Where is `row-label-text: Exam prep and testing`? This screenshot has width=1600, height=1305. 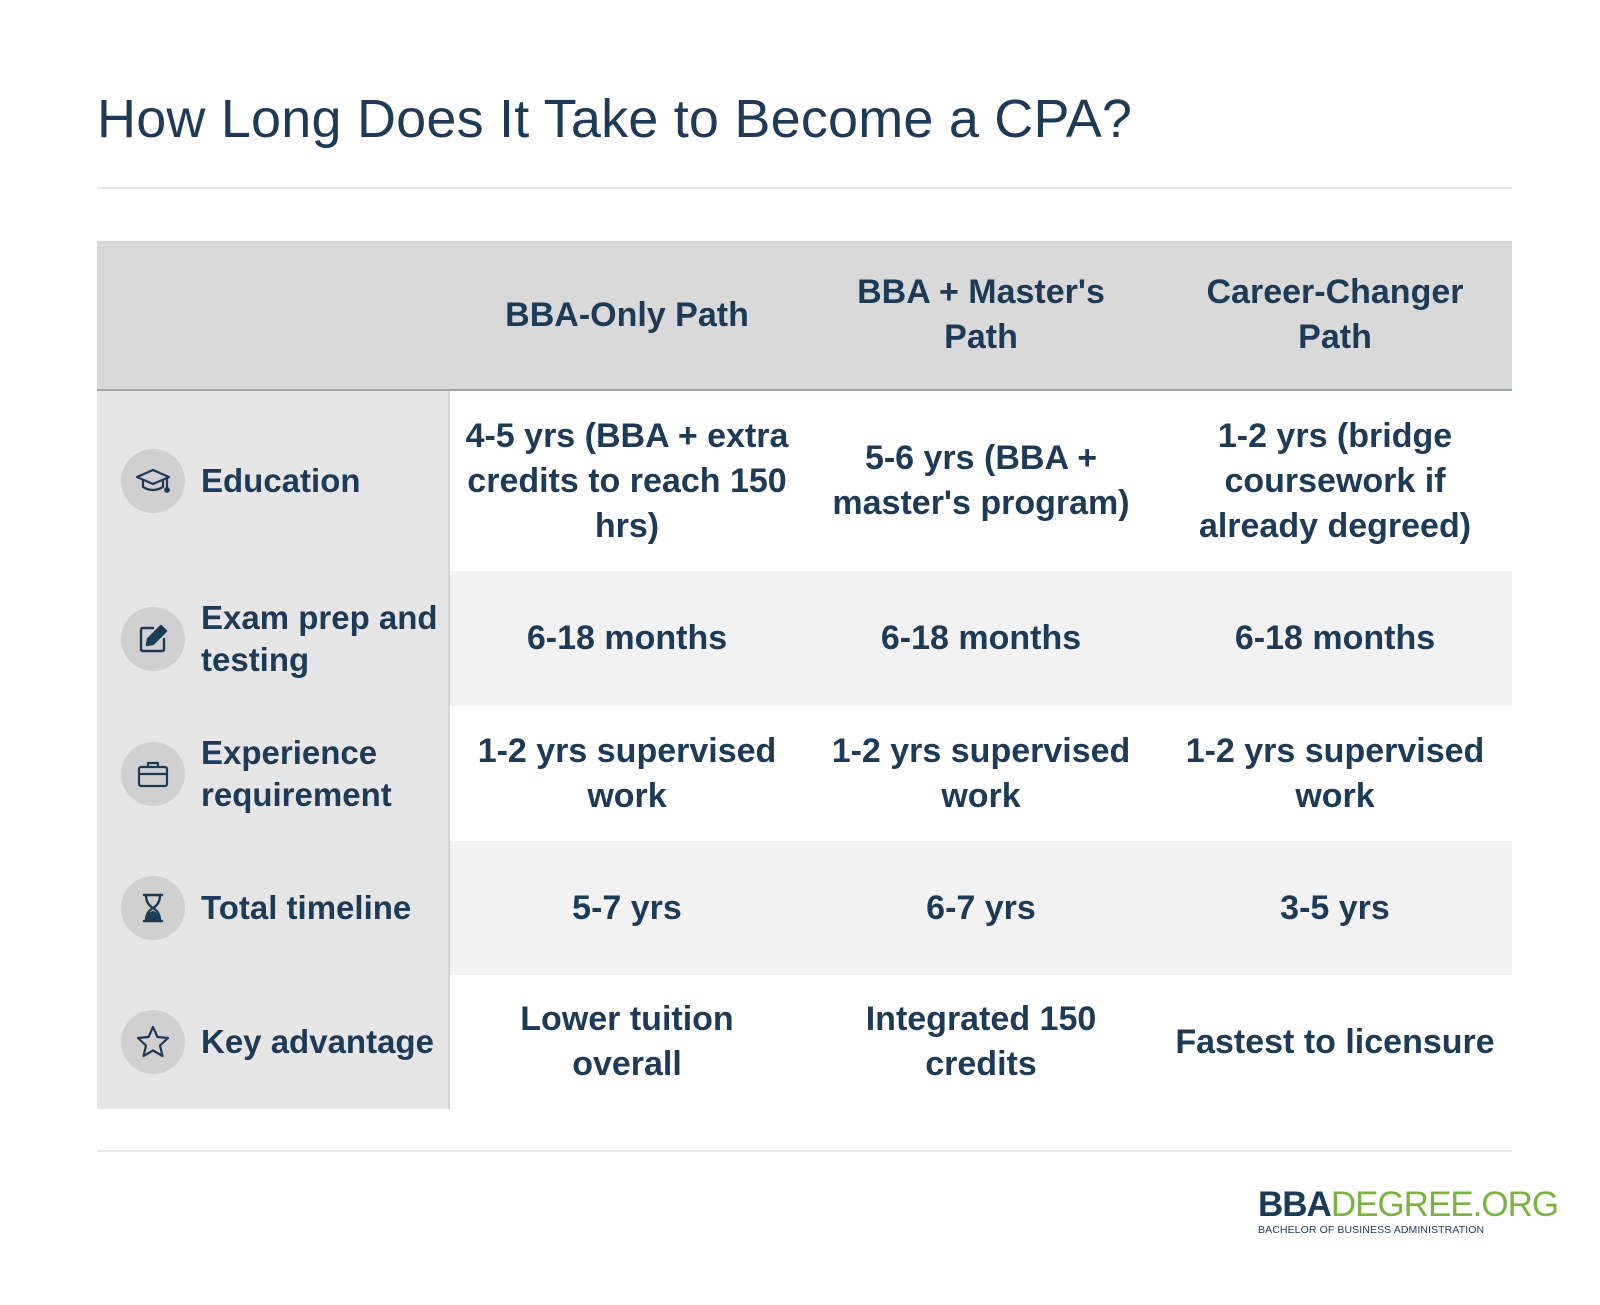 row-label-text: Exam prep and testing is located at coordinates (319, 638).